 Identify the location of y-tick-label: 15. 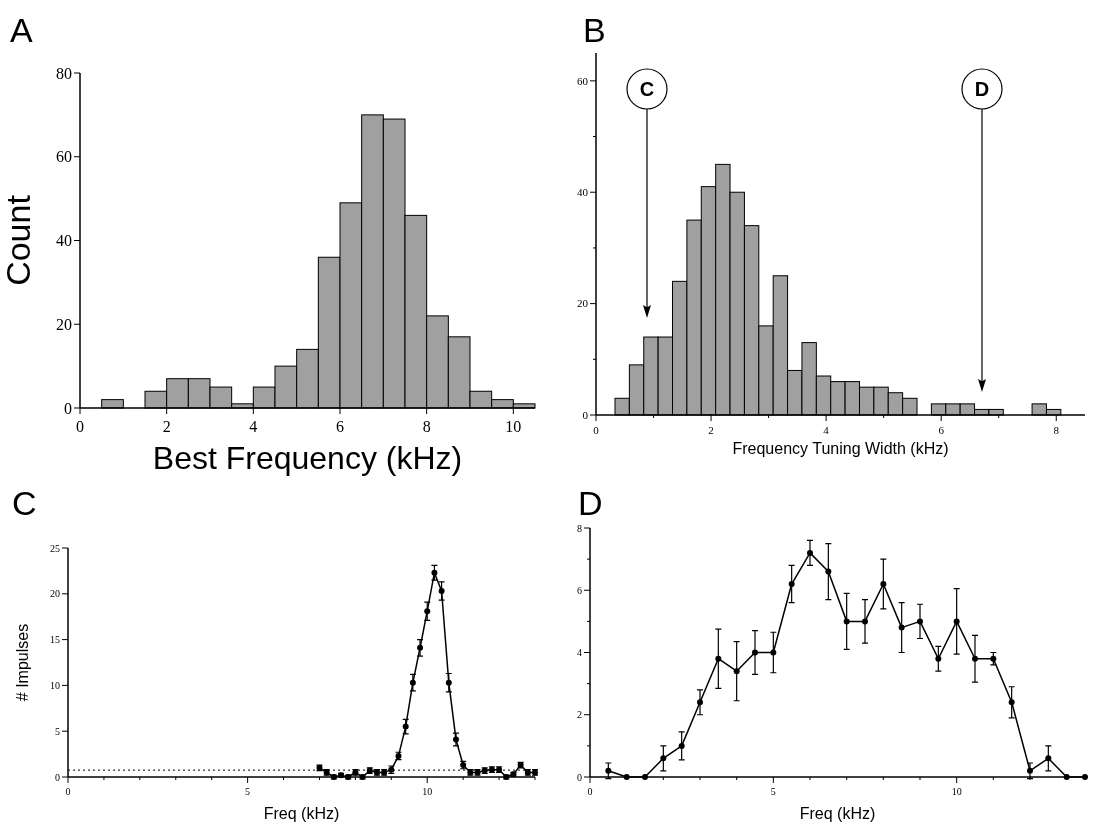
(55, 640).